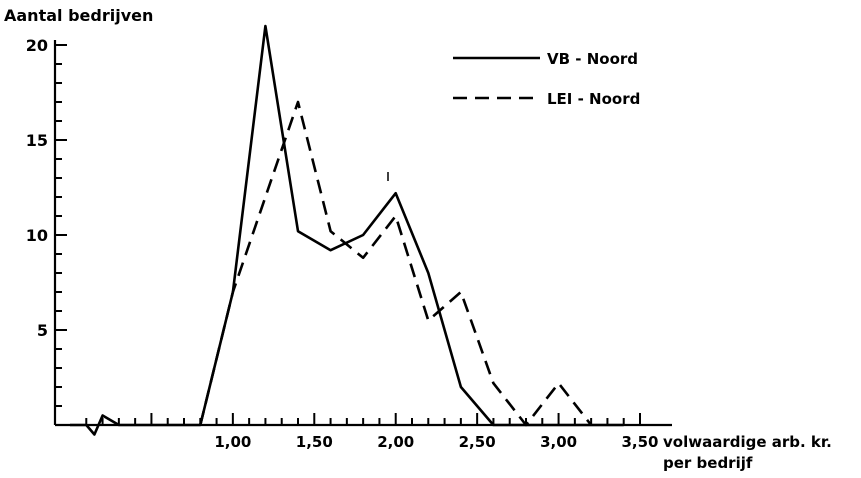 The width and height of the screenshot is (861, 478). Describe the element at coordinates (42, 330) in the screenshot. I see `y-tick-label: 5` at that location.